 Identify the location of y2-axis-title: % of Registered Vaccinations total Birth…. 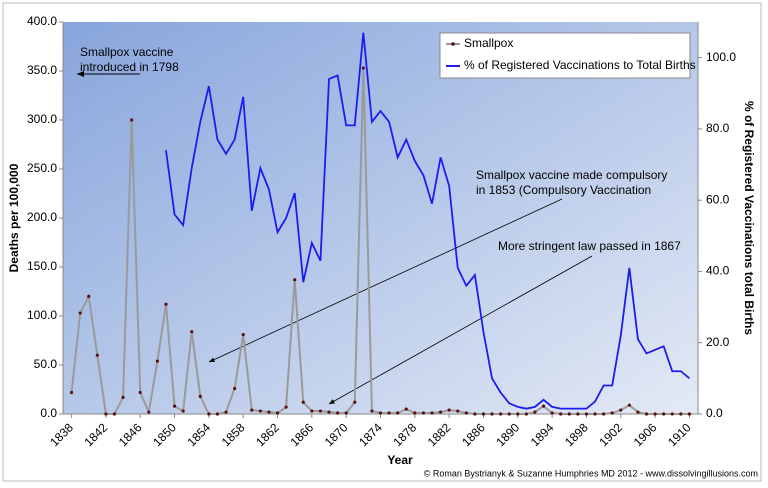
(749, 218).